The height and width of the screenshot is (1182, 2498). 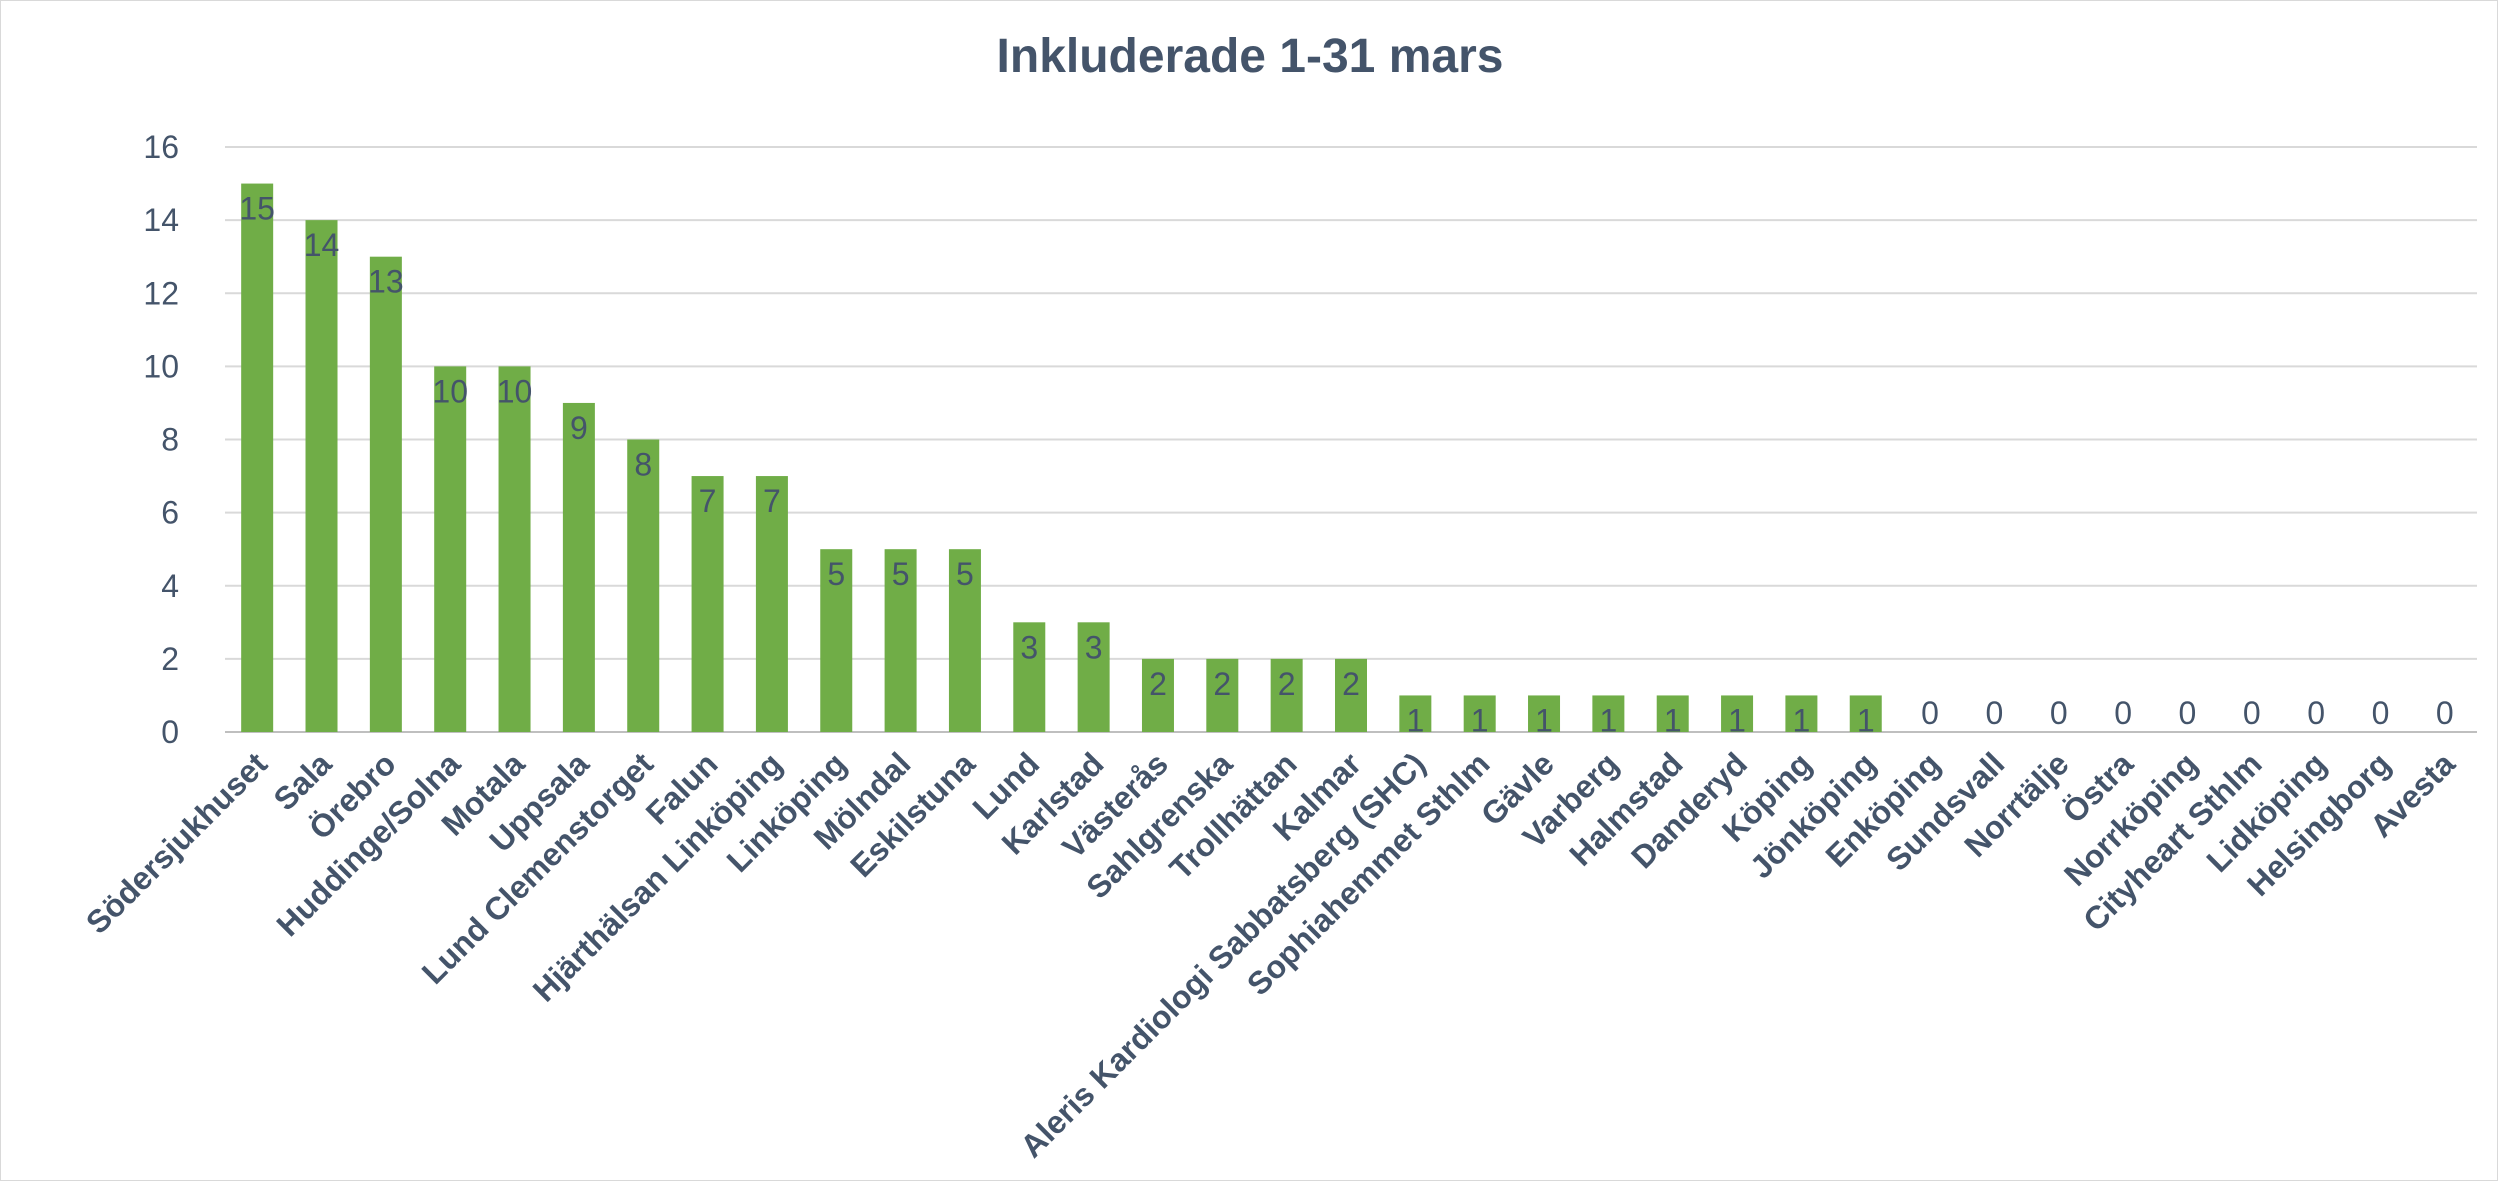 What do you see at coordinates (643, 465) in the screenshot?
I see `data-label: 8` at bounding box center [643, 465].